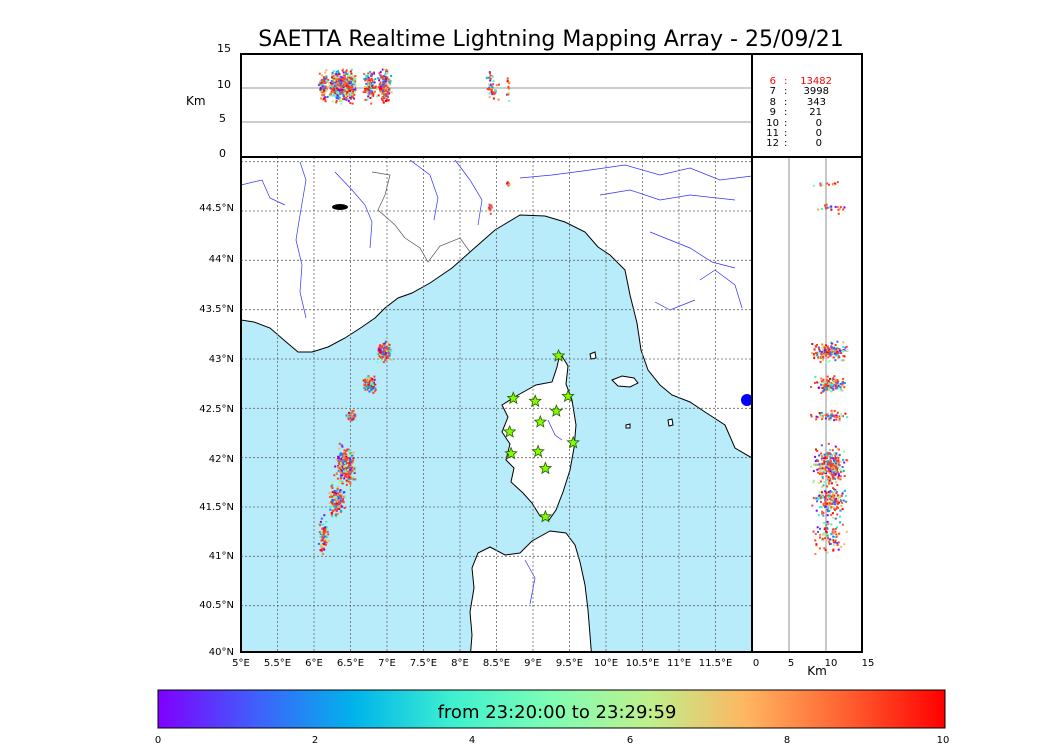  Describe the element at coordinates (773, 91) in the screenshot. I see `count-label: 7` at that location.